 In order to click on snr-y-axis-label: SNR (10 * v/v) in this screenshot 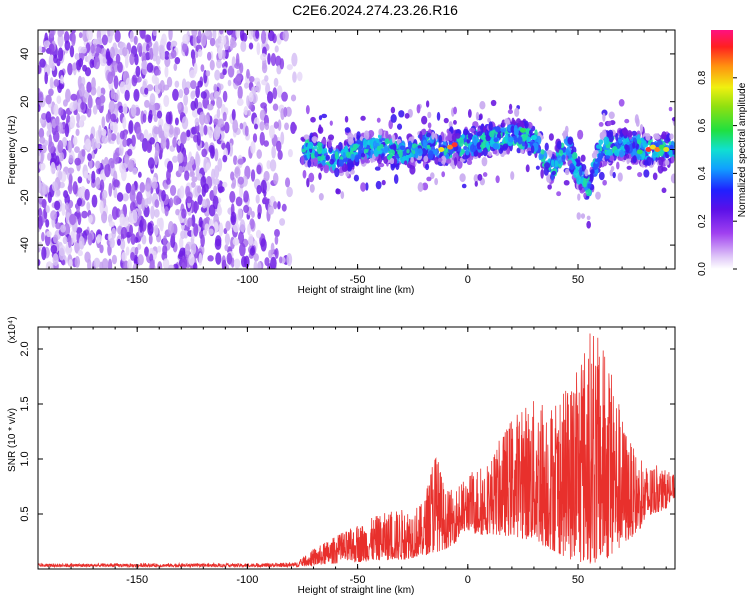, I will do `click(12, 440)`.